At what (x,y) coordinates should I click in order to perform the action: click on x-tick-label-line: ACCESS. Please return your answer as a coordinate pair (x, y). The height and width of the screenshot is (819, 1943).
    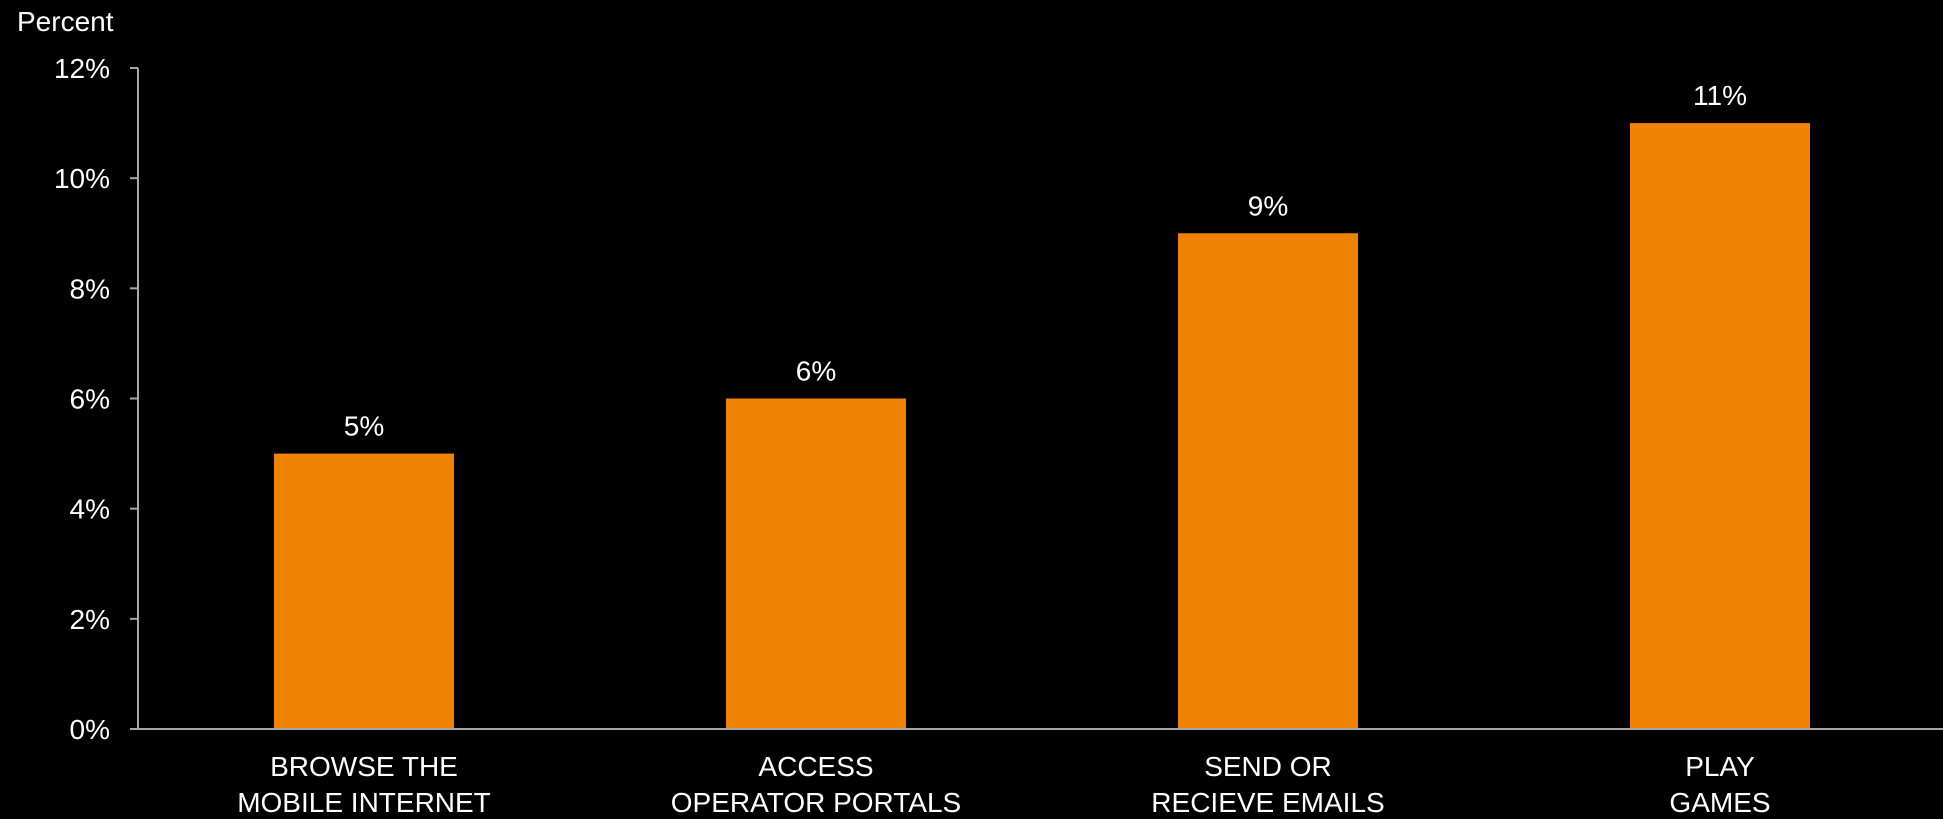
    Looking at the image, I should click on (815, 766).